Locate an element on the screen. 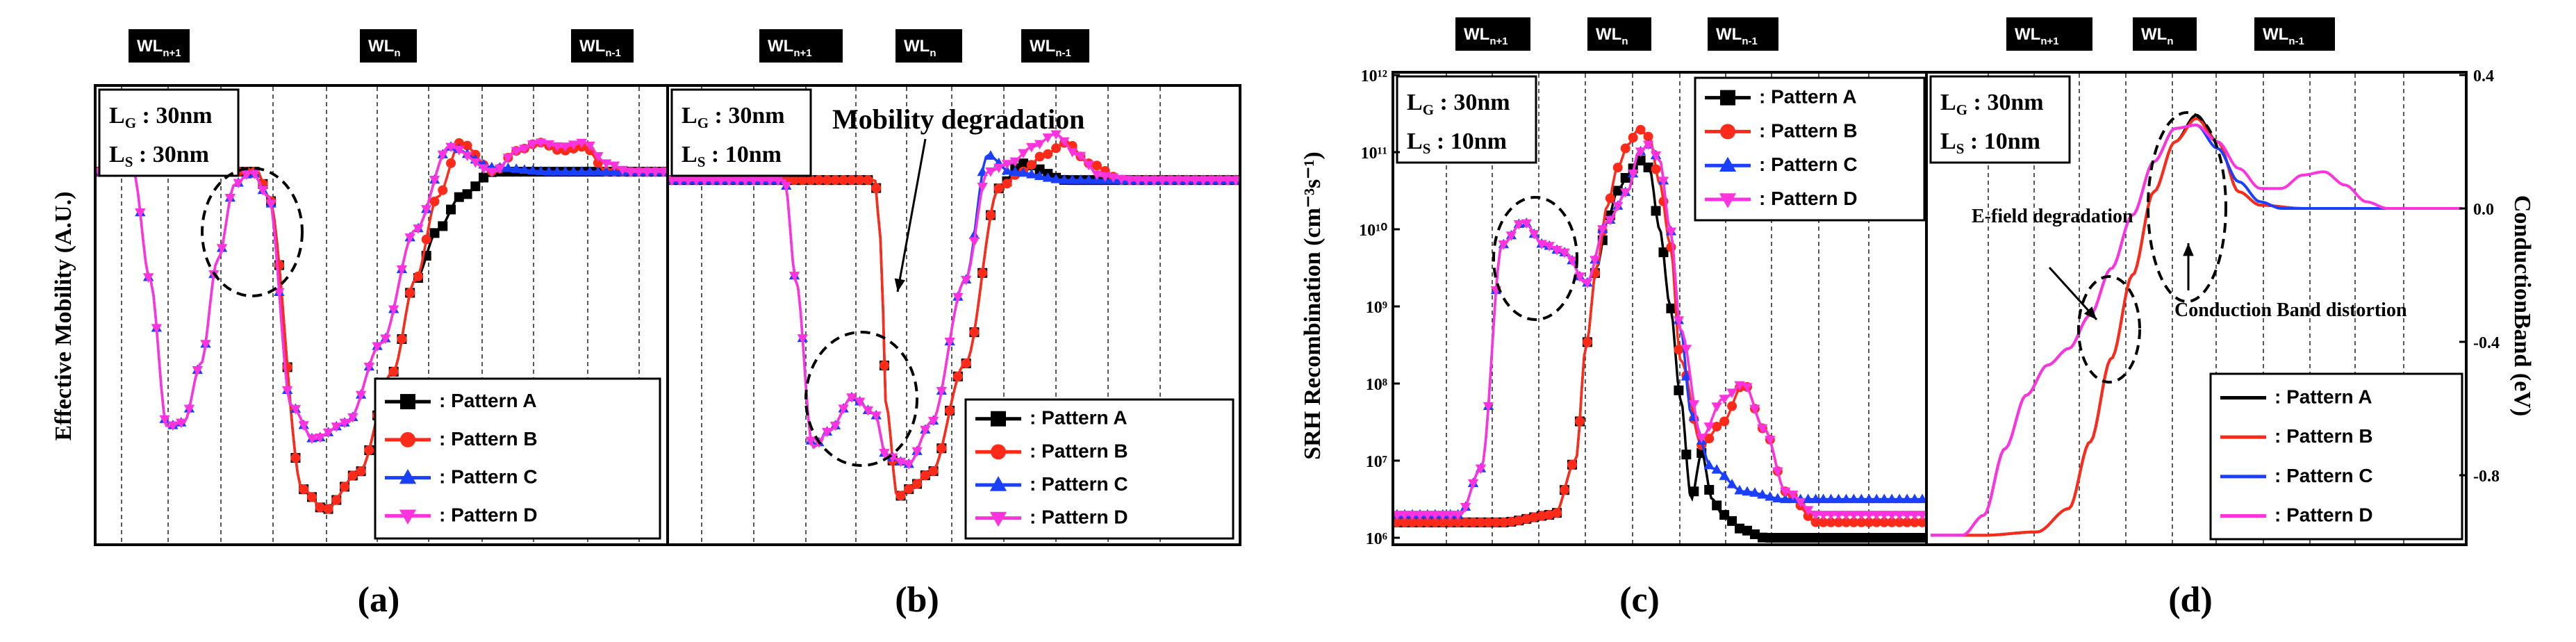  annotation-text: E-field degradation is located at coordinates (2052, 216).